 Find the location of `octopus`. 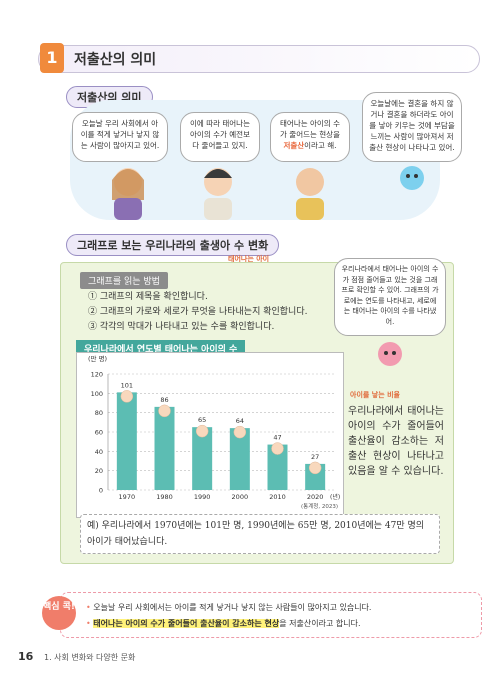

octopus is located at coordinates (390, 354).